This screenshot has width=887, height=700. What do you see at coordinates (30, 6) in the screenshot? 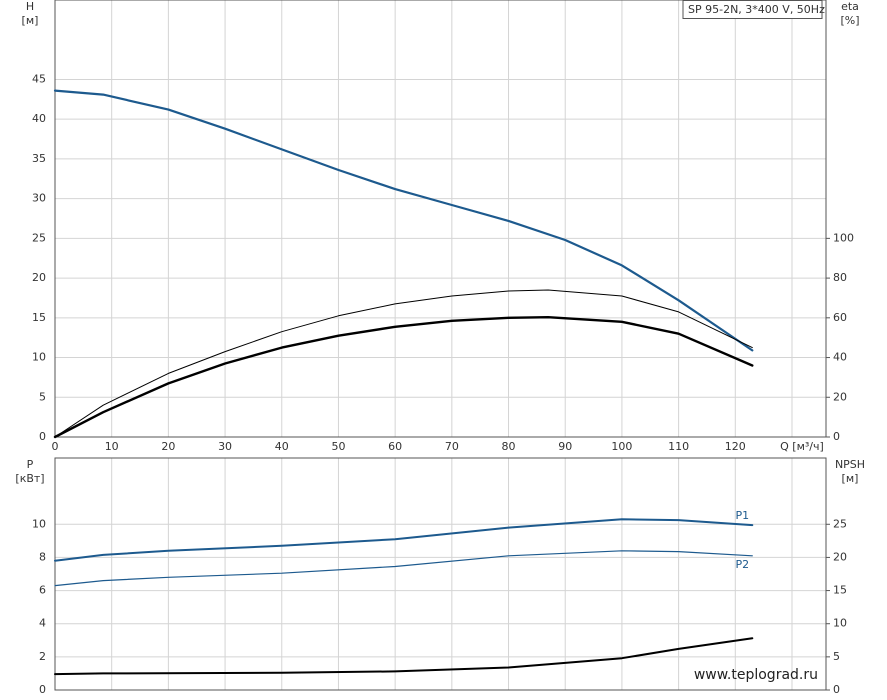
I see `y-axis-label: H` at bounding box center [30, 6].